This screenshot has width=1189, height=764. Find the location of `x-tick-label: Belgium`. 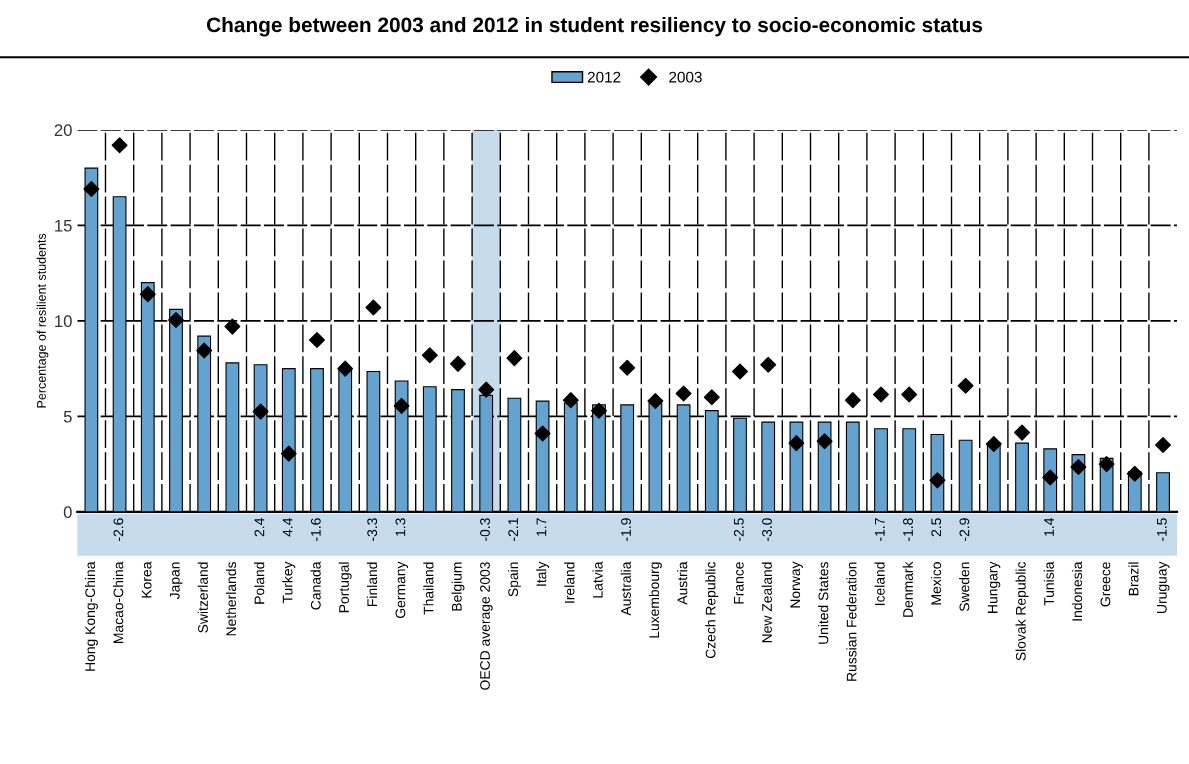

x-tick-label: Belgium is located at coordinates (458, 586).